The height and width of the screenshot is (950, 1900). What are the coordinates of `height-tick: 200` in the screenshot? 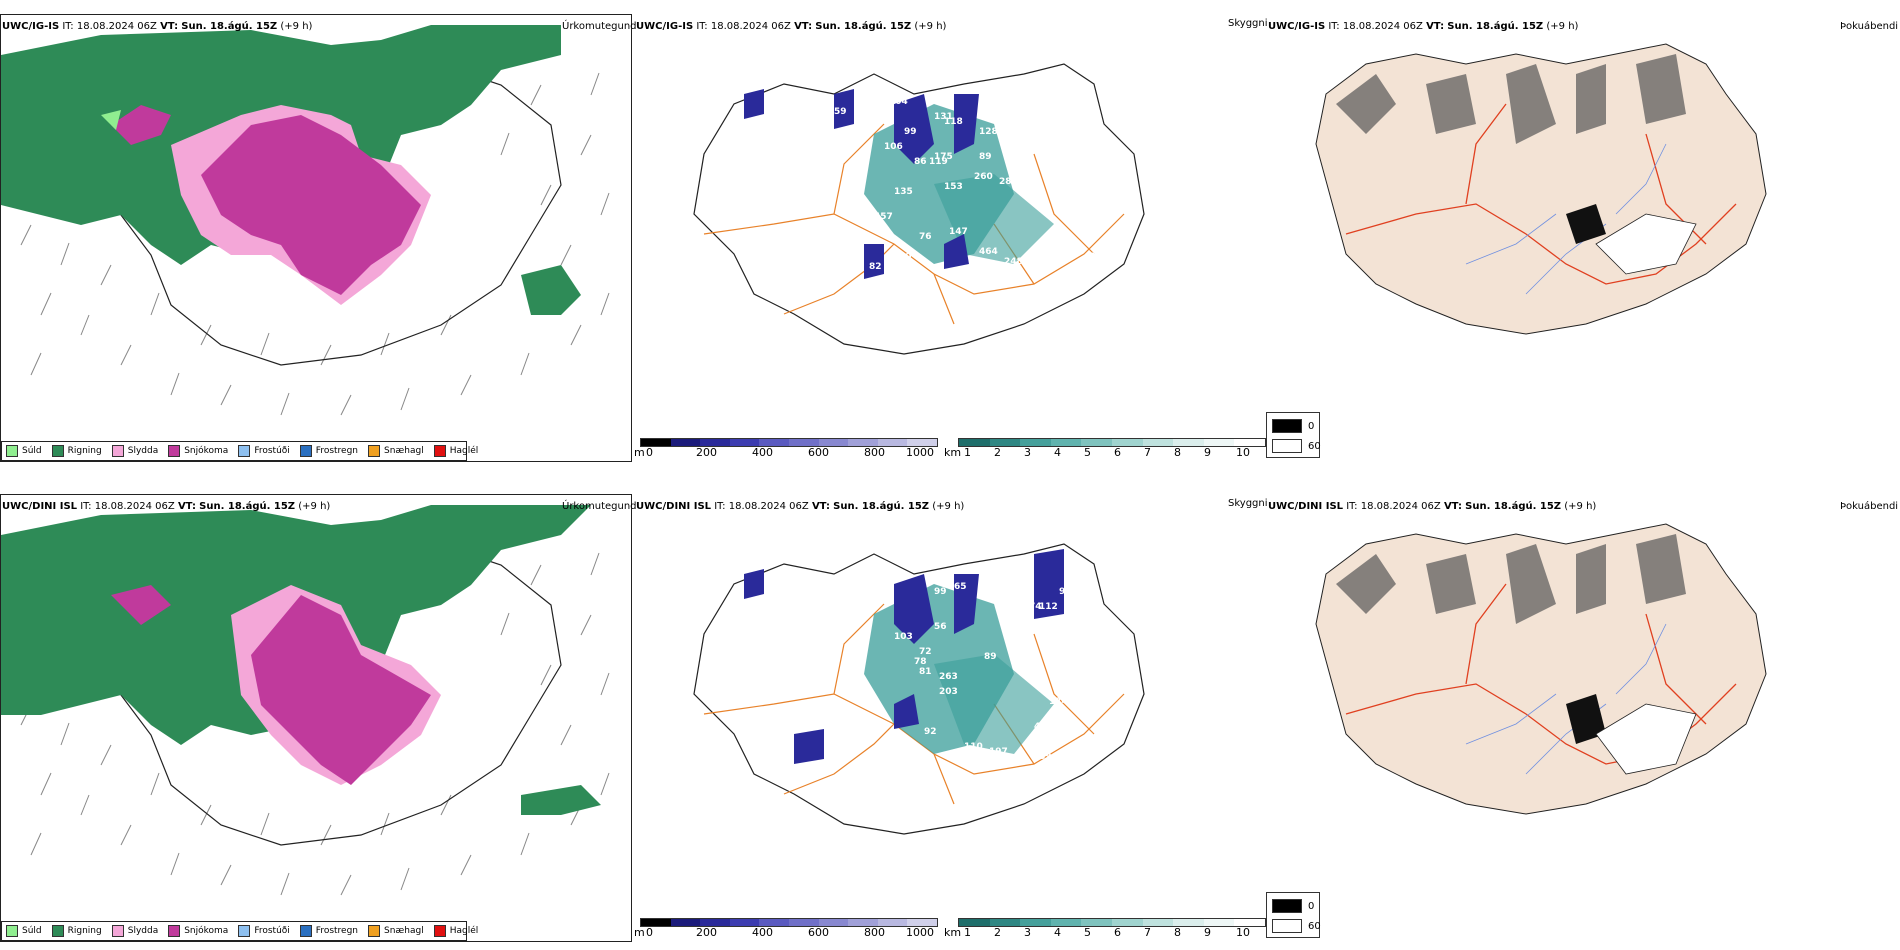 It's located at (706, 932).